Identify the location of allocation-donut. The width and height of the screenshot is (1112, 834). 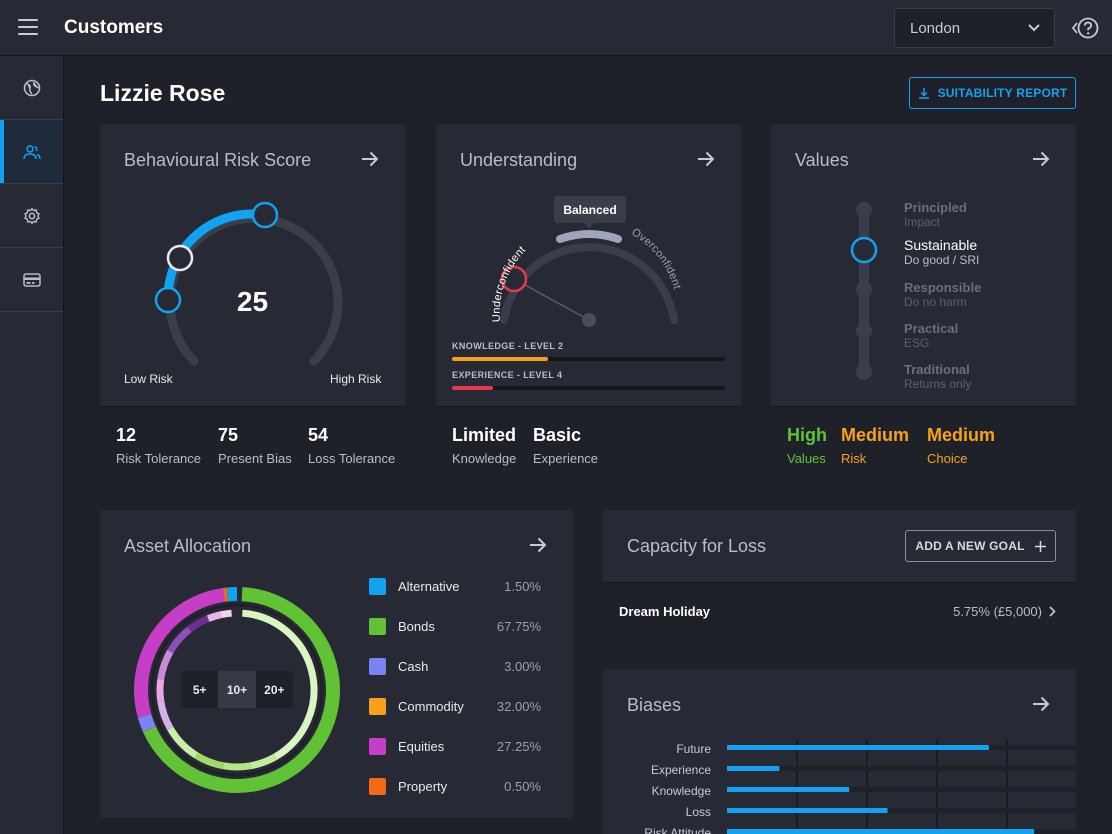
(237, 690).